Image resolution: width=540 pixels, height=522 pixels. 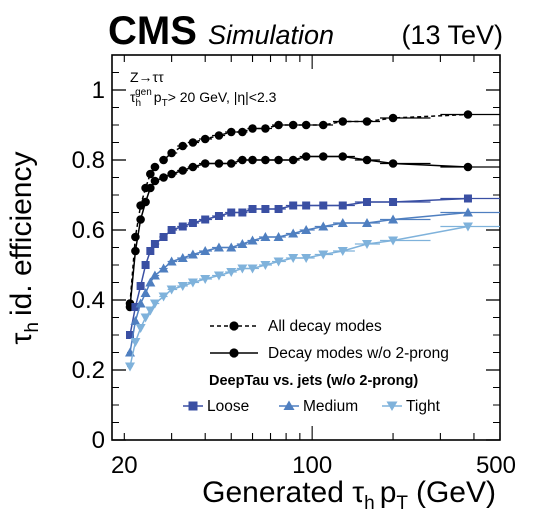 What do you see at coordinates (289, 405) in the screenshot?
I see `legend-marker-medium` at bounding box center [289, 405].